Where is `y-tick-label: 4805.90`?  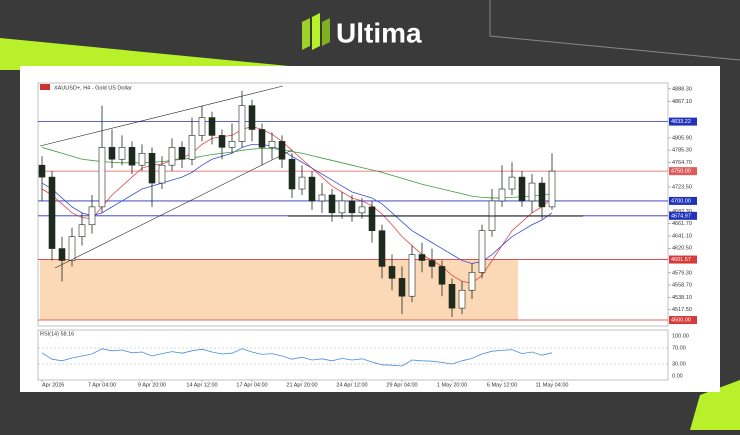 y-tick-label: 4805.90 is located at coordinates (682, 138).